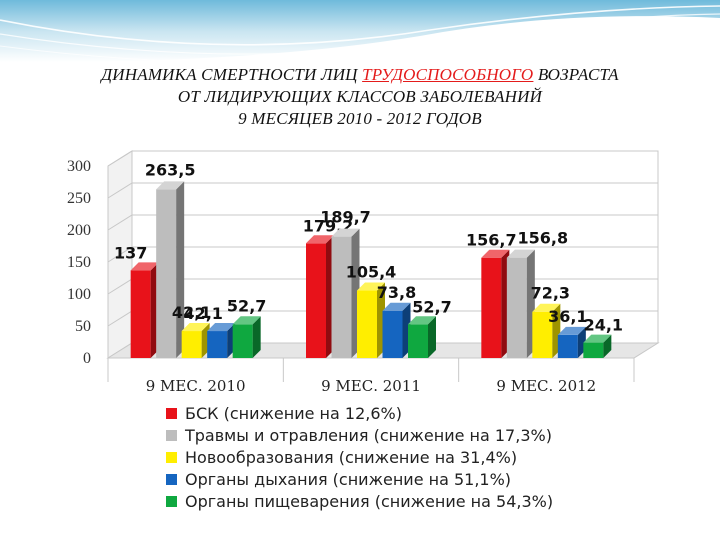 This screenshot has width=720, height=540. I want to click on legend-label: Органы пищеварения (снижение на 54,3%), so click(369, 501).